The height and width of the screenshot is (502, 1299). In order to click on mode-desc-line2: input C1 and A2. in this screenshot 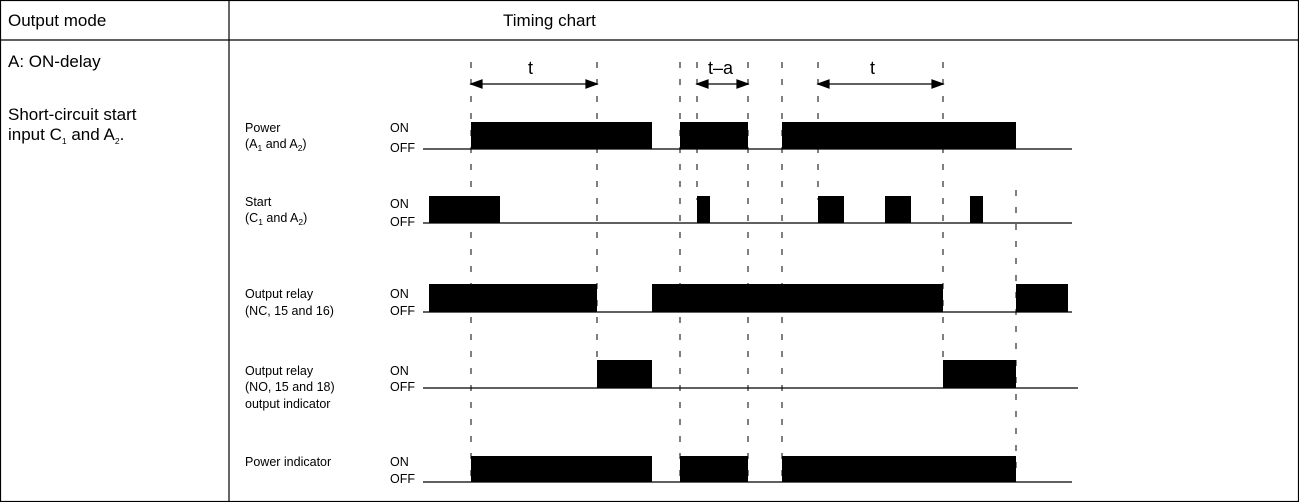, I will do `click(66, 135)`.